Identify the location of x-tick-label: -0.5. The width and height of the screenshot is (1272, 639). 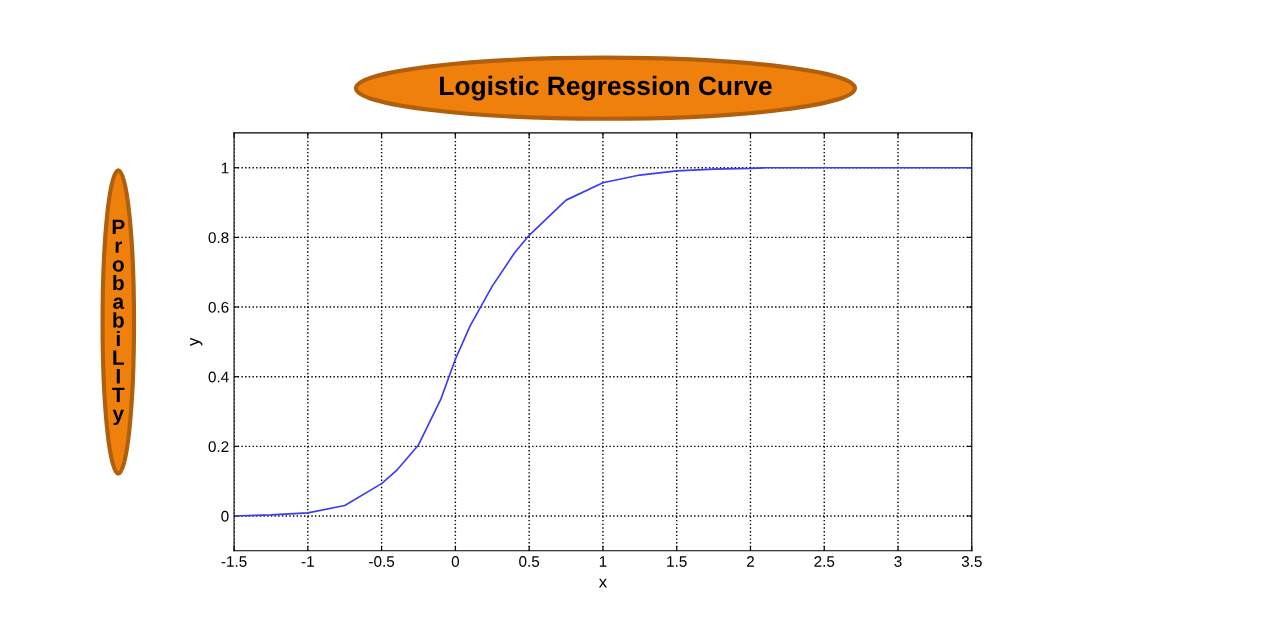
(382, 561).